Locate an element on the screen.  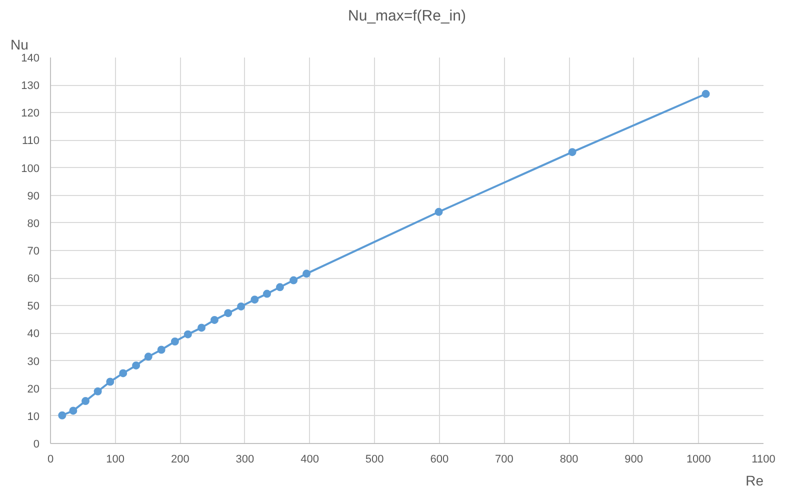
y-tick-label: 50 is located at coordinates (33, 306).